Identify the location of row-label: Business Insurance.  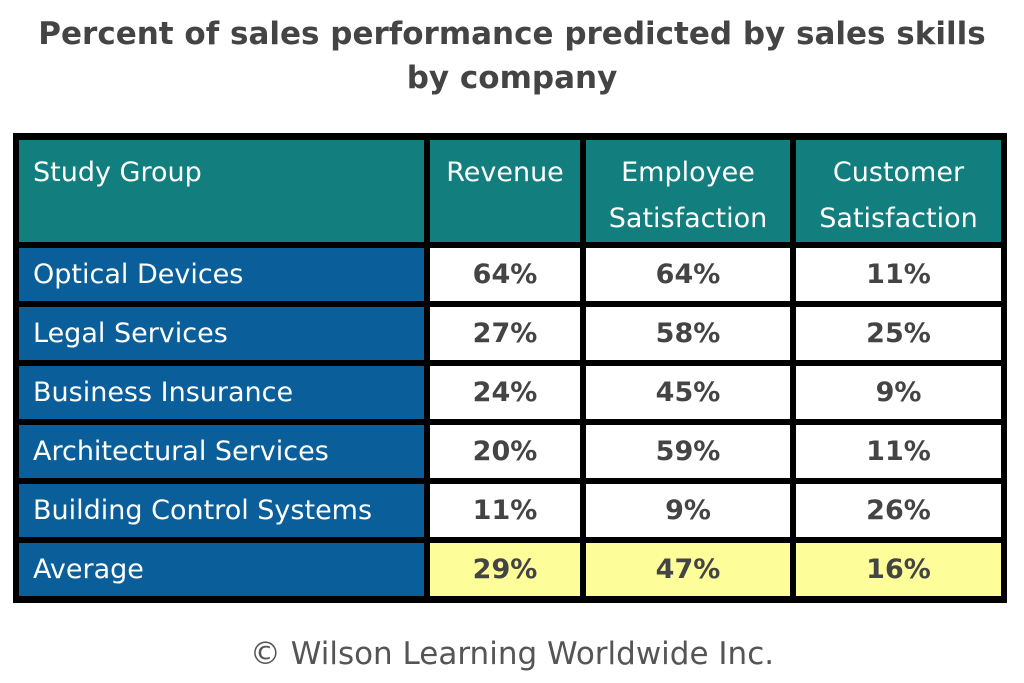
(221, 392).